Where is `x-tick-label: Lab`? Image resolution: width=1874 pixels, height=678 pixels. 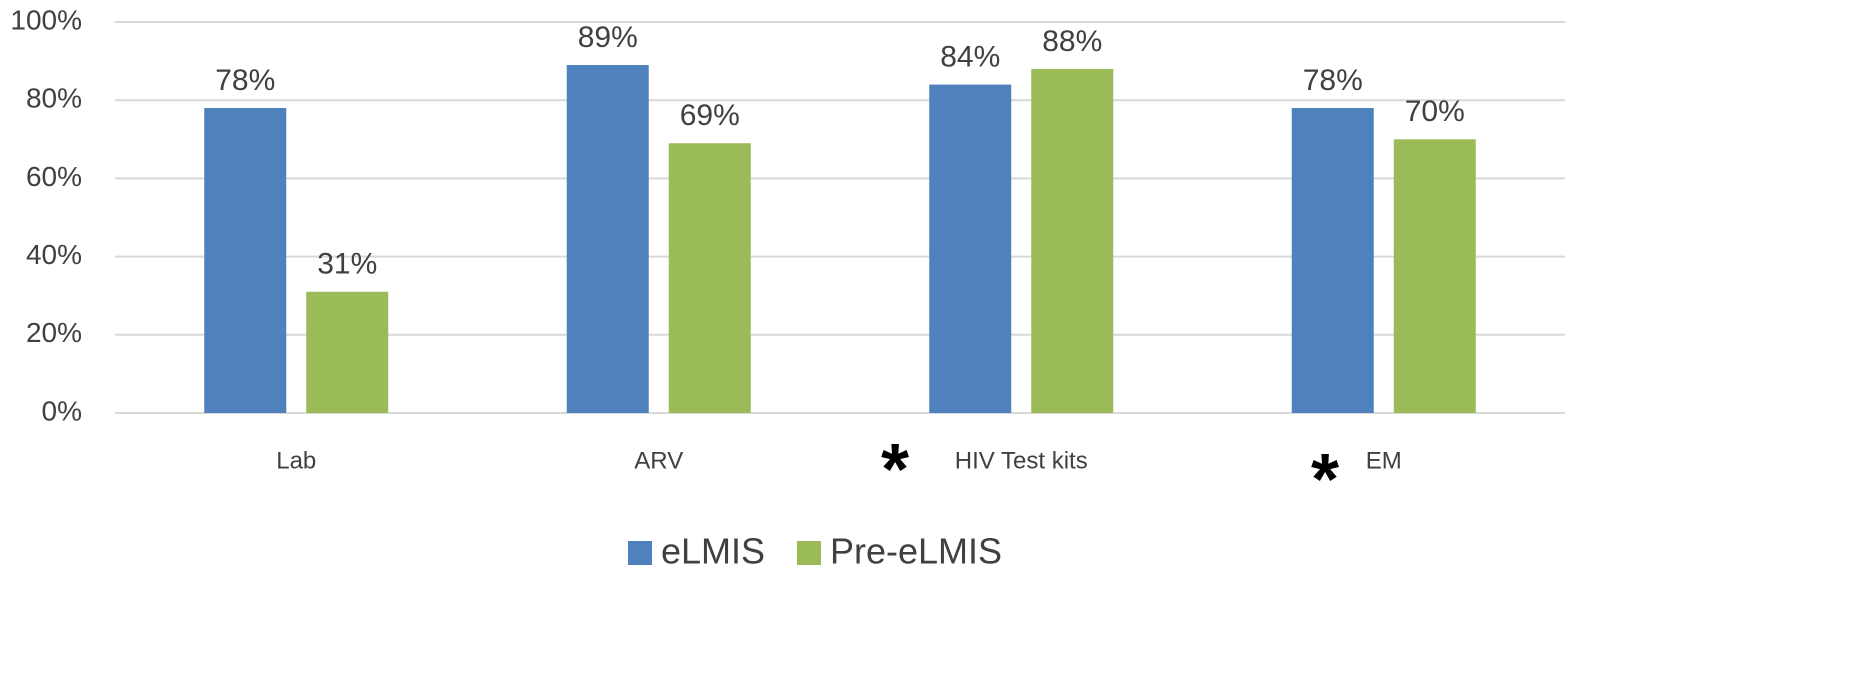
x-tick-label: Lab is located at coordinates (296, 460).